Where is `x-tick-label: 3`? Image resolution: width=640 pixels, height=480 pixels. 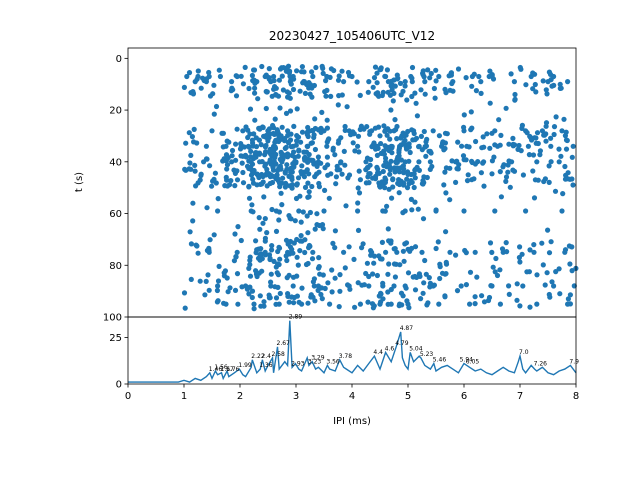 x-tick-label: 3 is located at coordinates (296, 396).